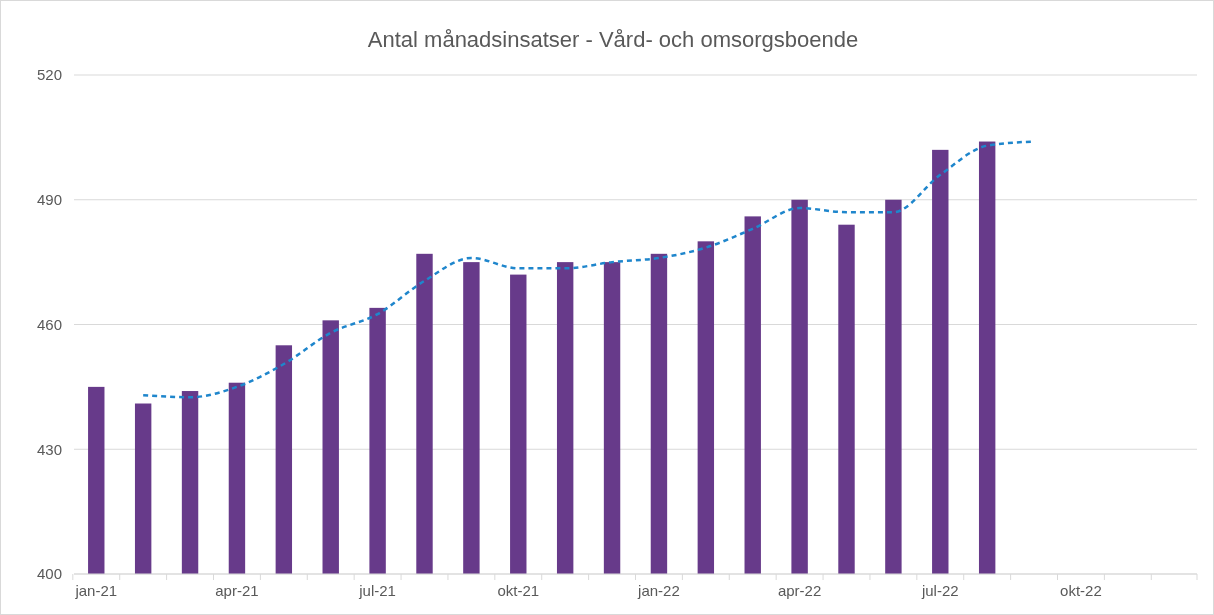  Describe the element at coordinates (49, 449) in the screenshot. I see `y-tick-label: 430` at that location.